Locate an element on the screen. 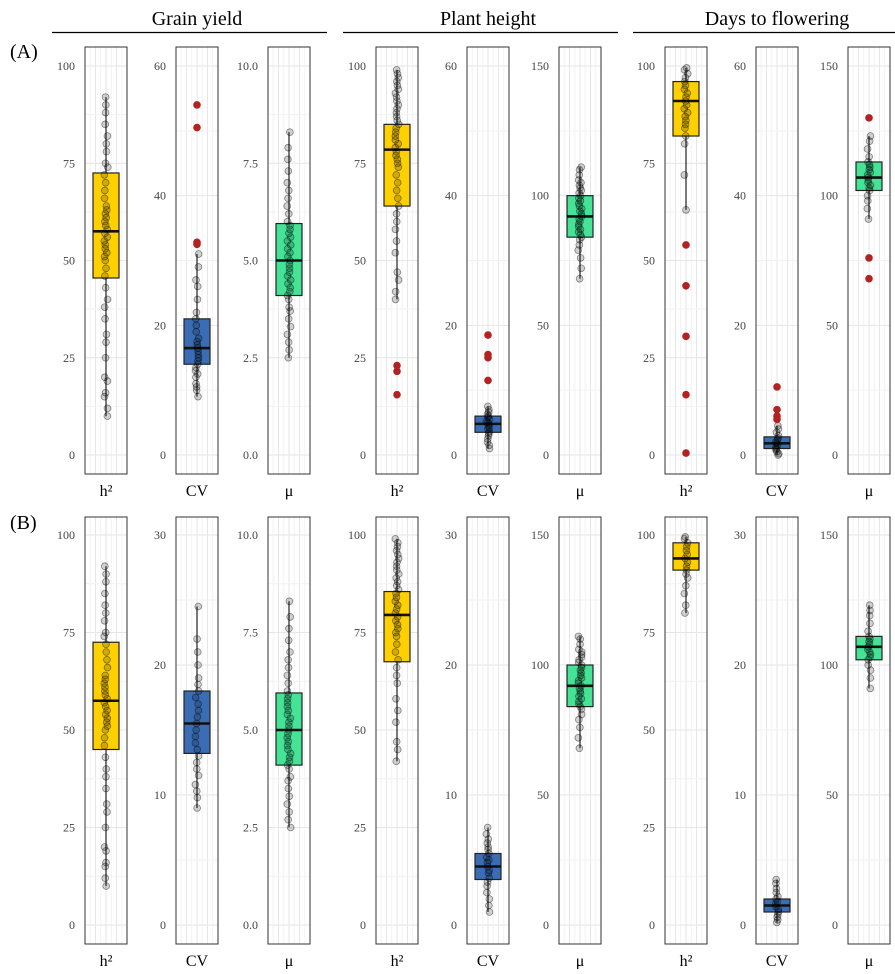 This screenshot has width=895, height=974. y-tick-label: 30 is located at coordinates (451, 535).